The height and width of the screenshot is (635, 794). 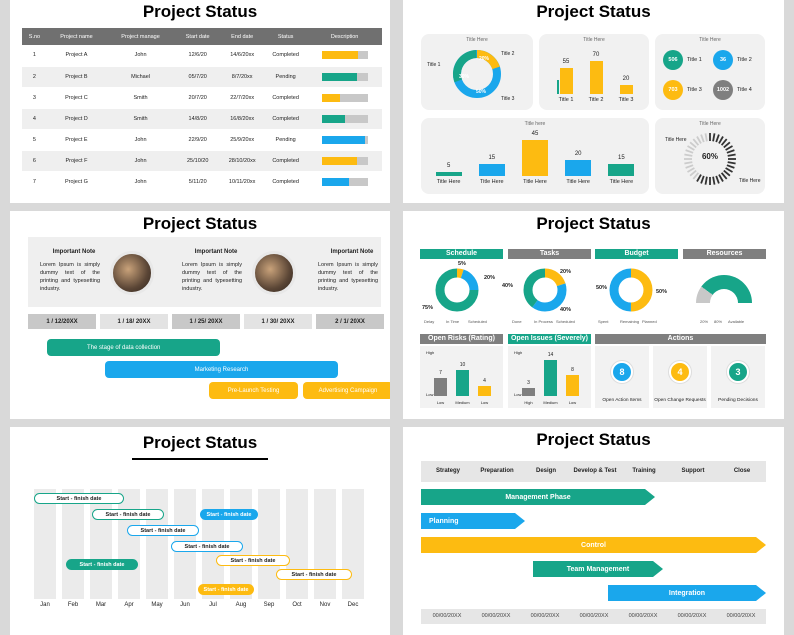 I want to click on notes-band, so click(x=204, y=272).